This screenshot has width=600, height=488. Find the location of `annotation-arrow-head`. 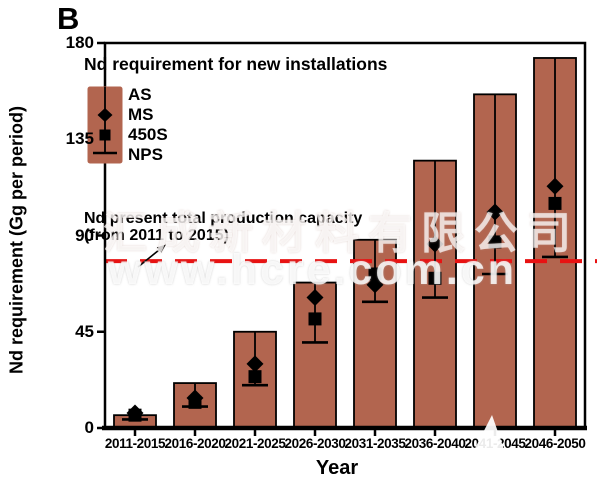

annotation-arrow-head is located at coordinates (161, 248).